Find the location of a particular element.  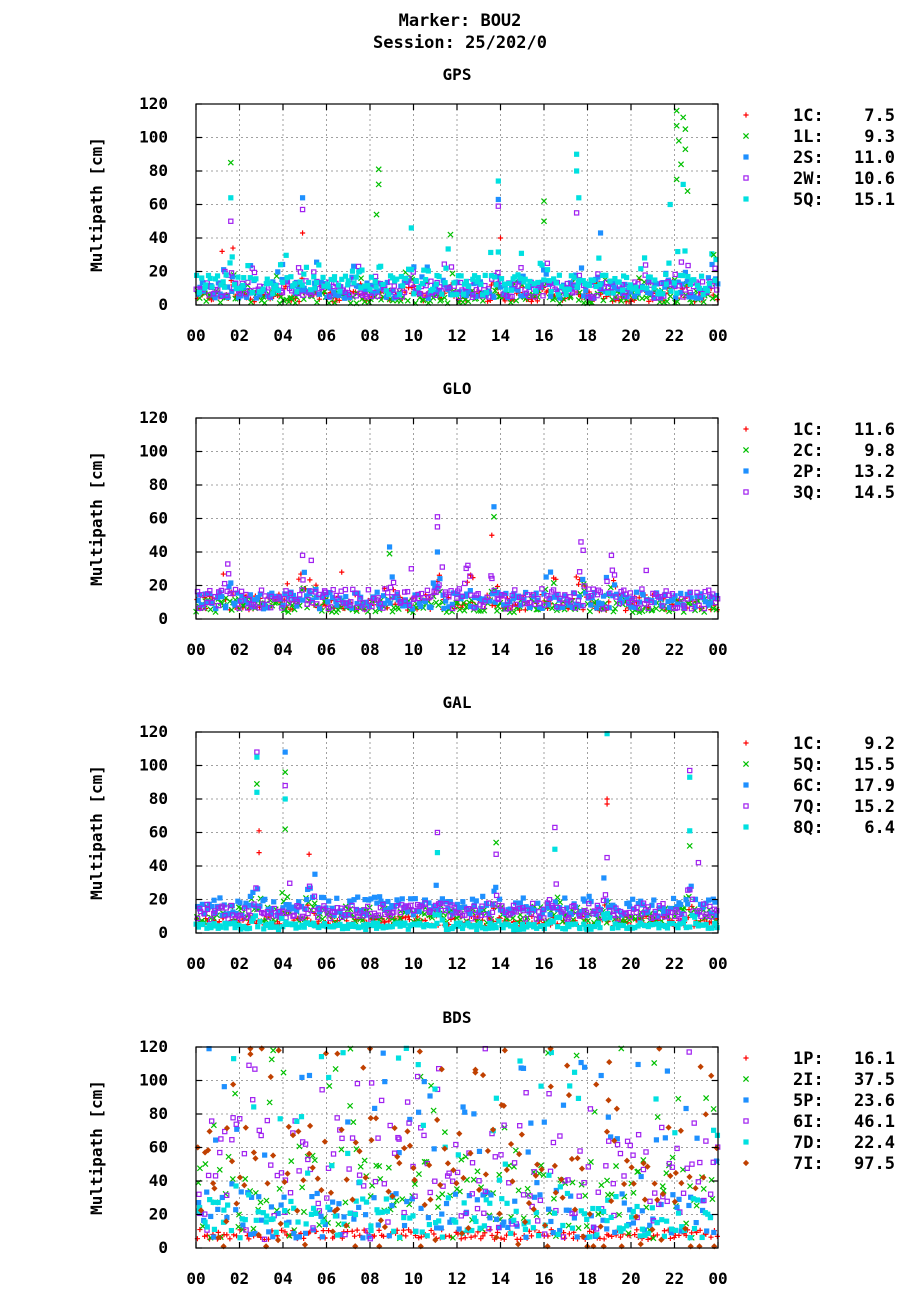

data-points is located at coordinates (457, 560).